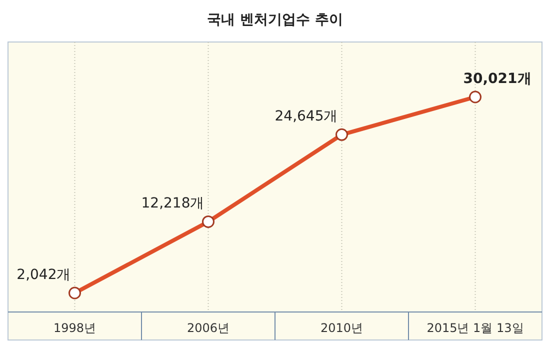 Image resolution: width=550 pixels, height=350 pixels. Describe the element at coordinates (275, 20) in the screenshot. I see `chart-title: 국내 벤처기업수 추이` at that location.